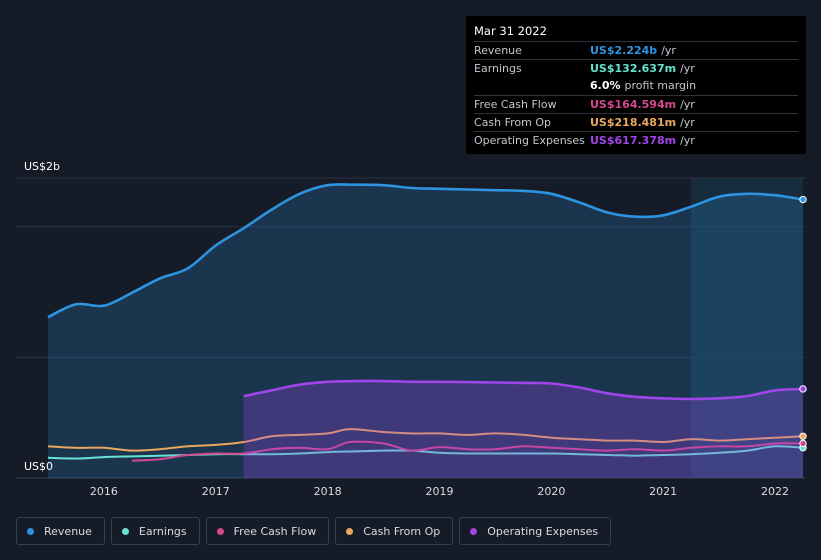 The image size is (821, 560). I want to click on tooltip-row-label: Free Cash Flow, so click(515, 104).